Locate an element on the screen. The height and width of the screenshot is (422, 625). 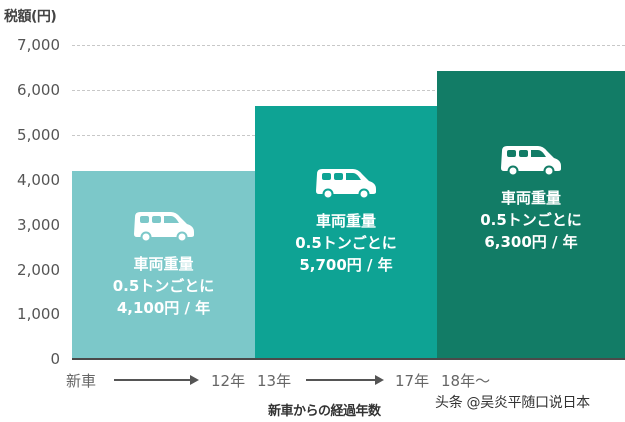
y-tick-6000: 6,000 is located at coordinates (38, 90).